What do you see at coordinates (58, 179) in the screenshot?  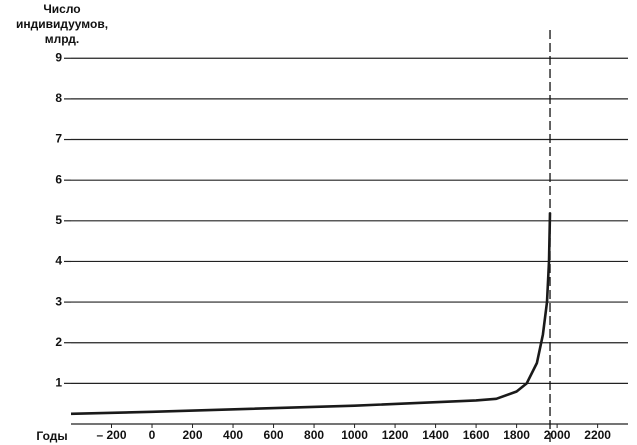 I see `y-tick-label: 6` at bounding box center [58, 179].